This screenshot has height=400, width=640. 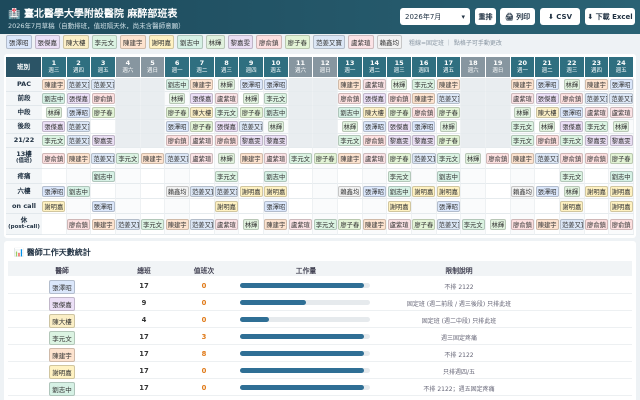 What do you see at coordinates (485, 16) in the screenshot?
I see `rerun-button: 重排` at bounding box center [485, 16].